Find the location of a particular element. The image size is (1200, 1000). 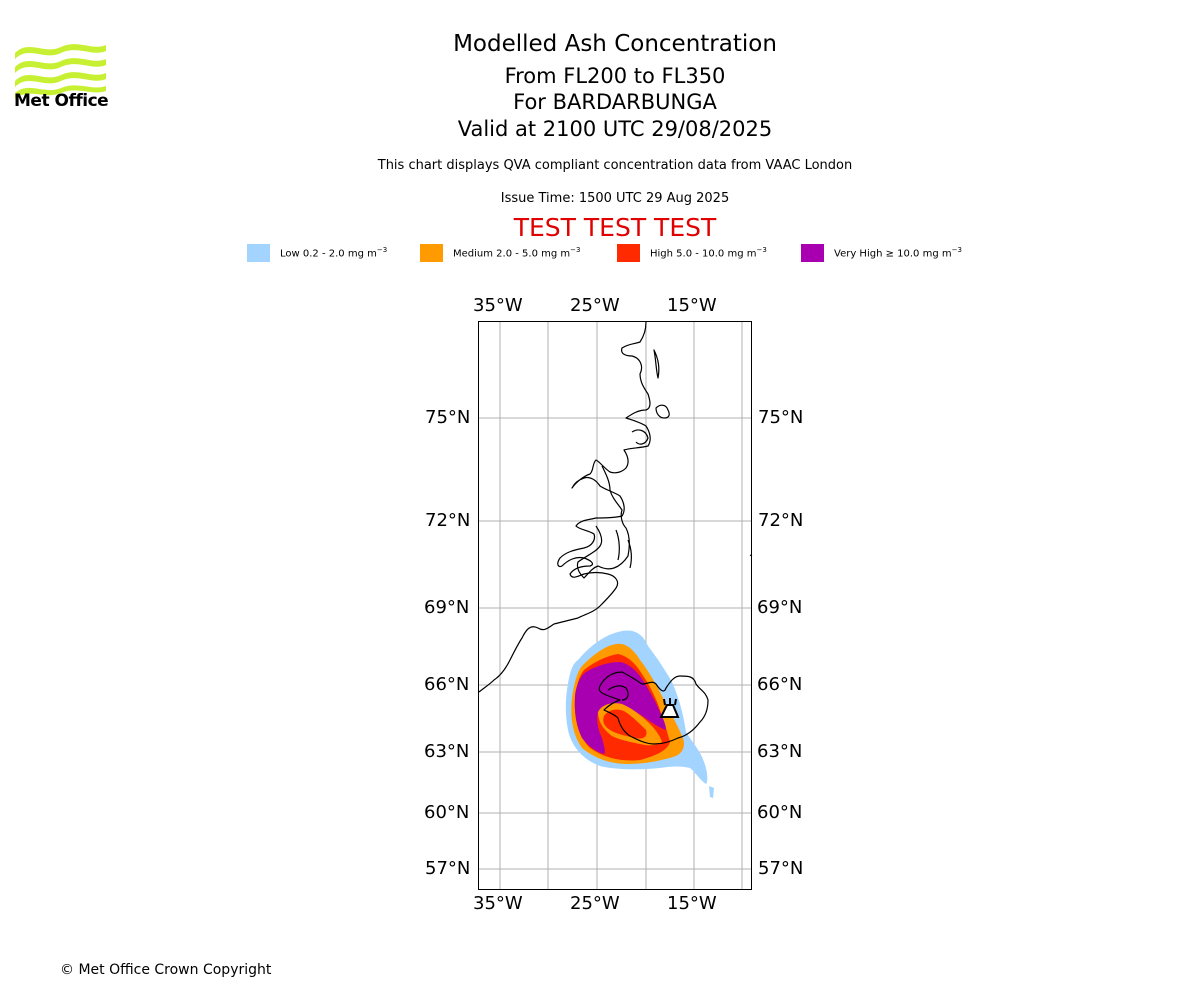

lat-label-right-57n: 57°N is located at coordinates (781, 868).